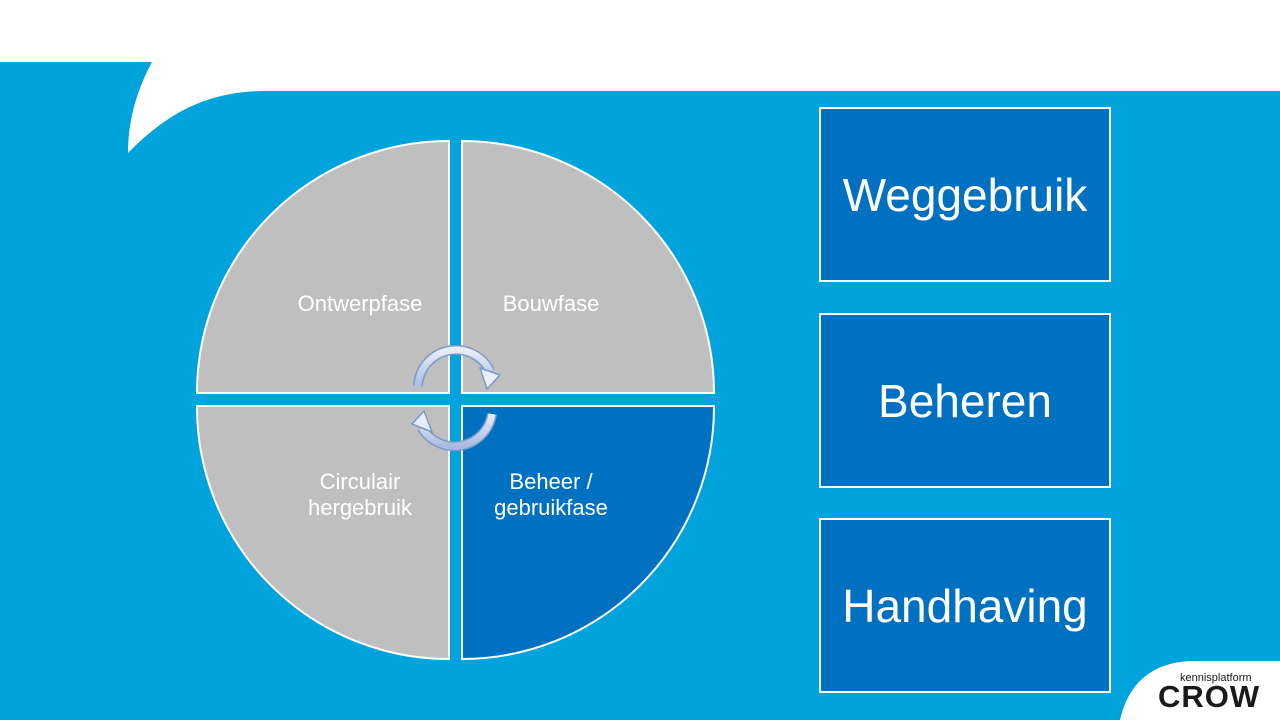 The height and width of the screenshot is (720, 1280). I want to click on box-handhaving: Handhaving, so click(965, 605).